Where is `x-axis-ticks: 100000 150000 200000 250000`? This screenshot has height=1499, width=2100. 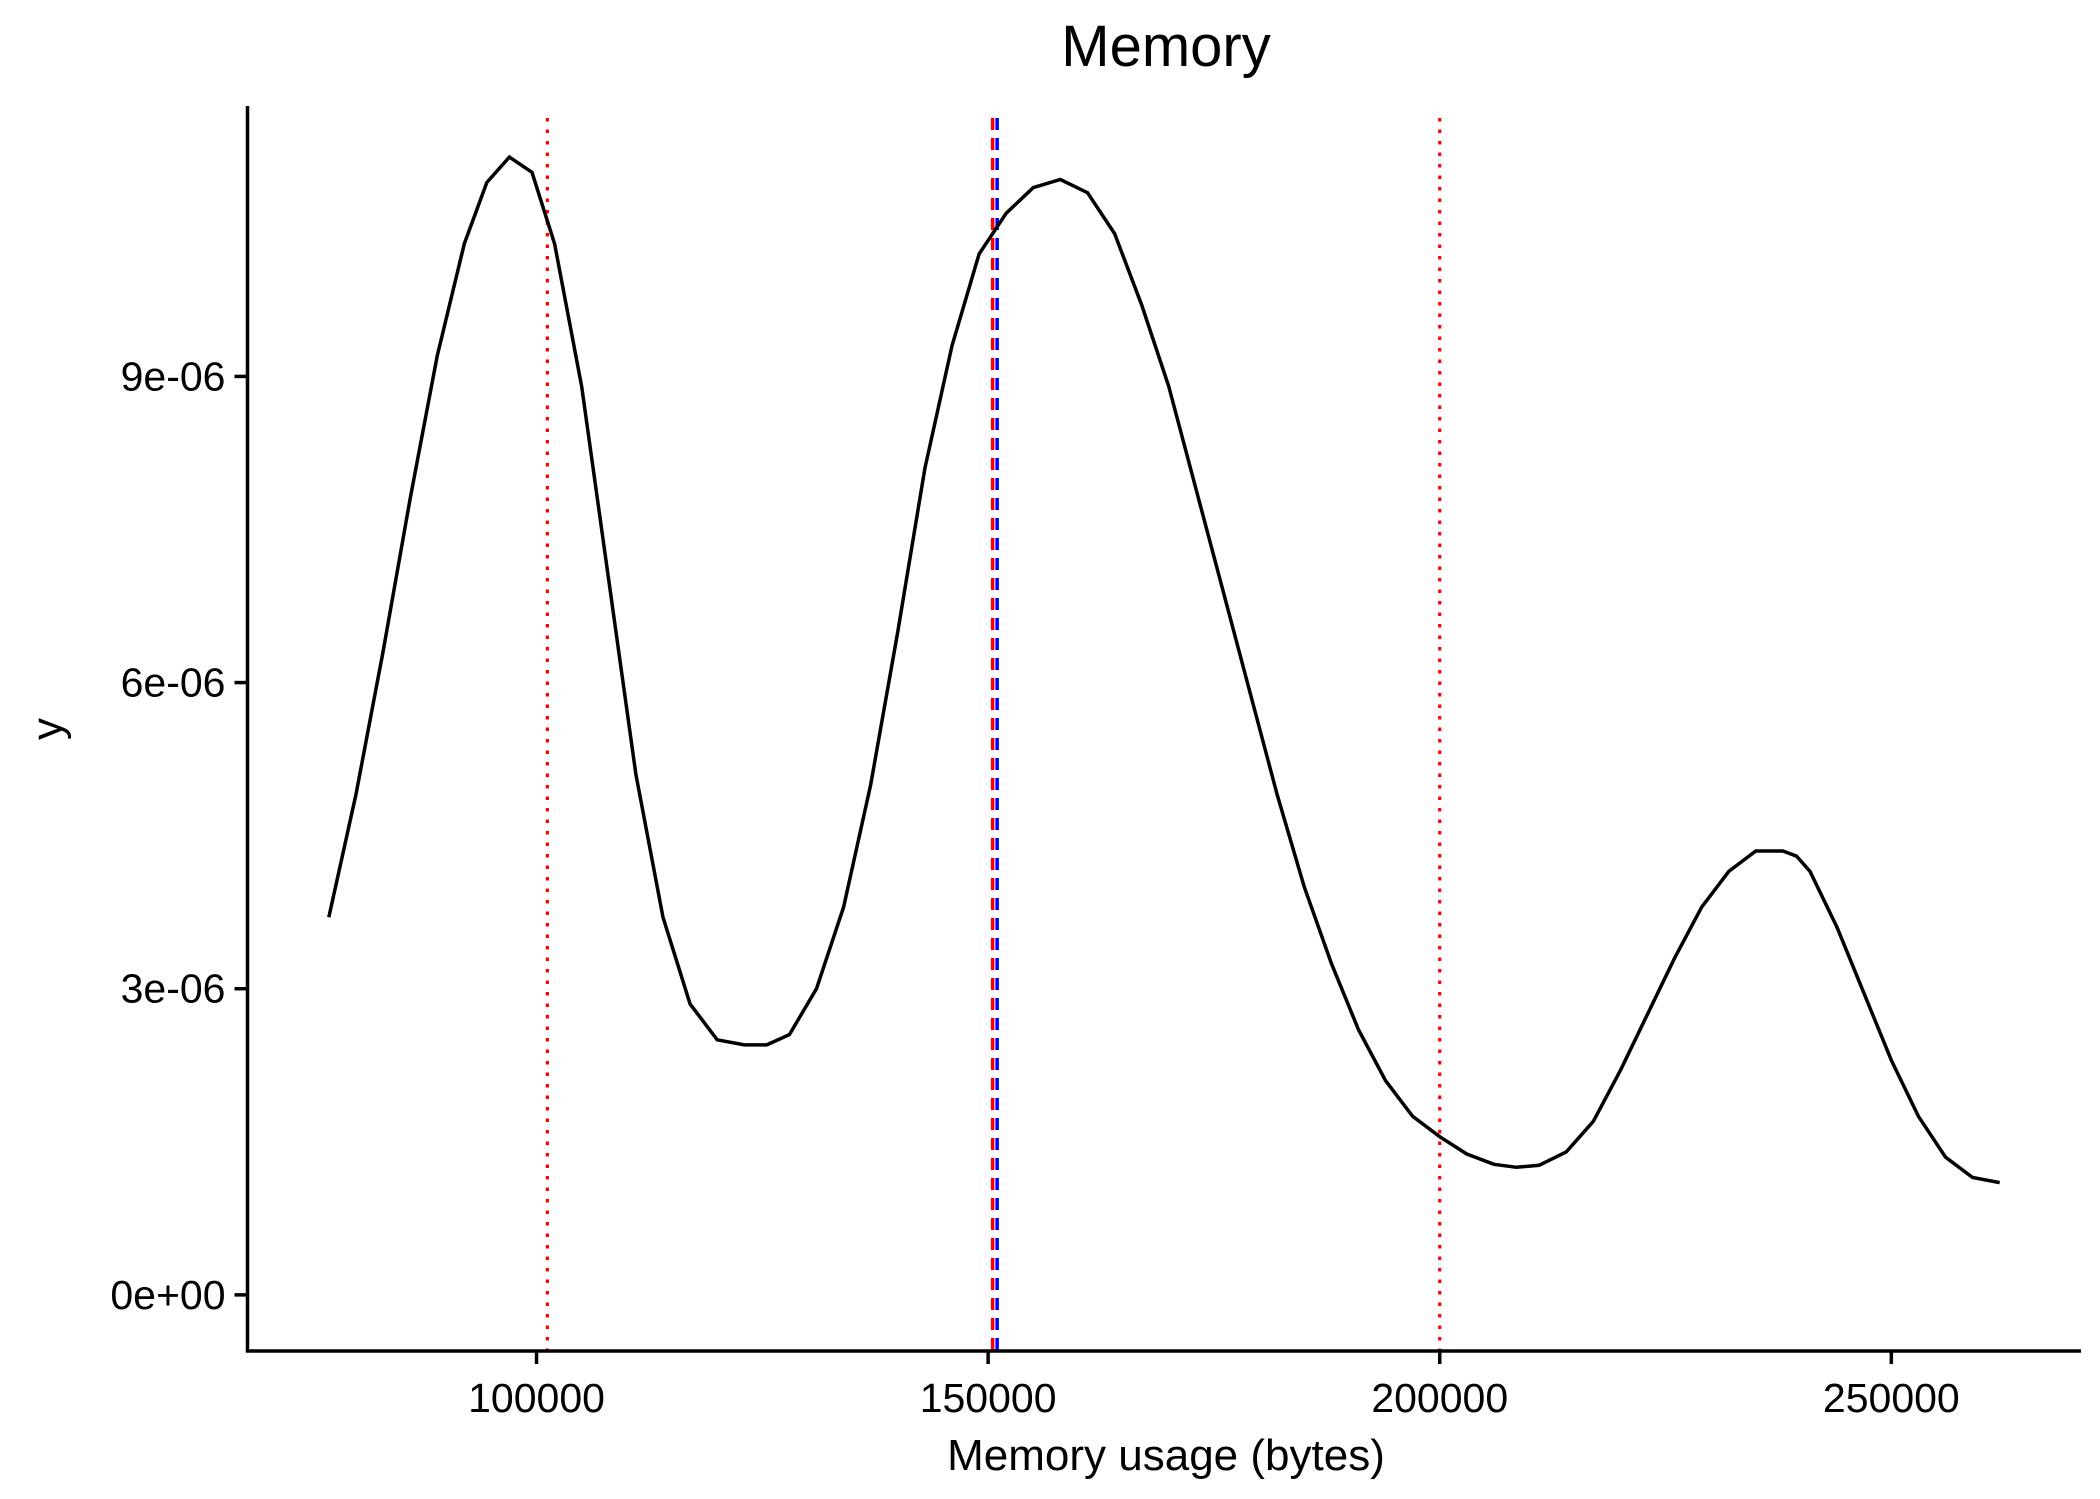
x-axis-ticks: 100000 150000 200000 250000 is located at coordinates (1214, 1386).